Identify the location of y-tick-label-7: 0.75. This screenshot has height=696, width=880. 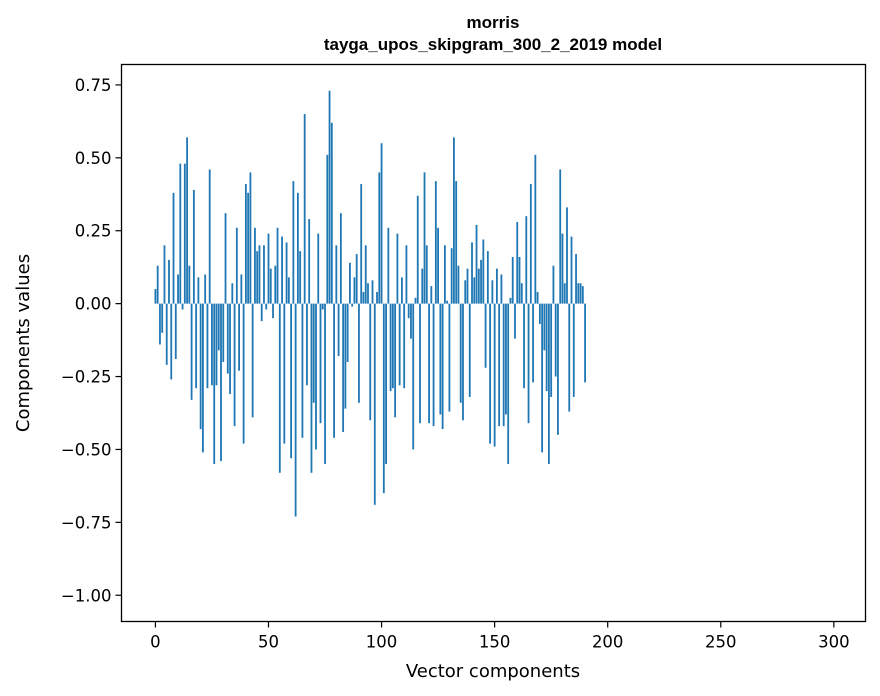
(93, 85).